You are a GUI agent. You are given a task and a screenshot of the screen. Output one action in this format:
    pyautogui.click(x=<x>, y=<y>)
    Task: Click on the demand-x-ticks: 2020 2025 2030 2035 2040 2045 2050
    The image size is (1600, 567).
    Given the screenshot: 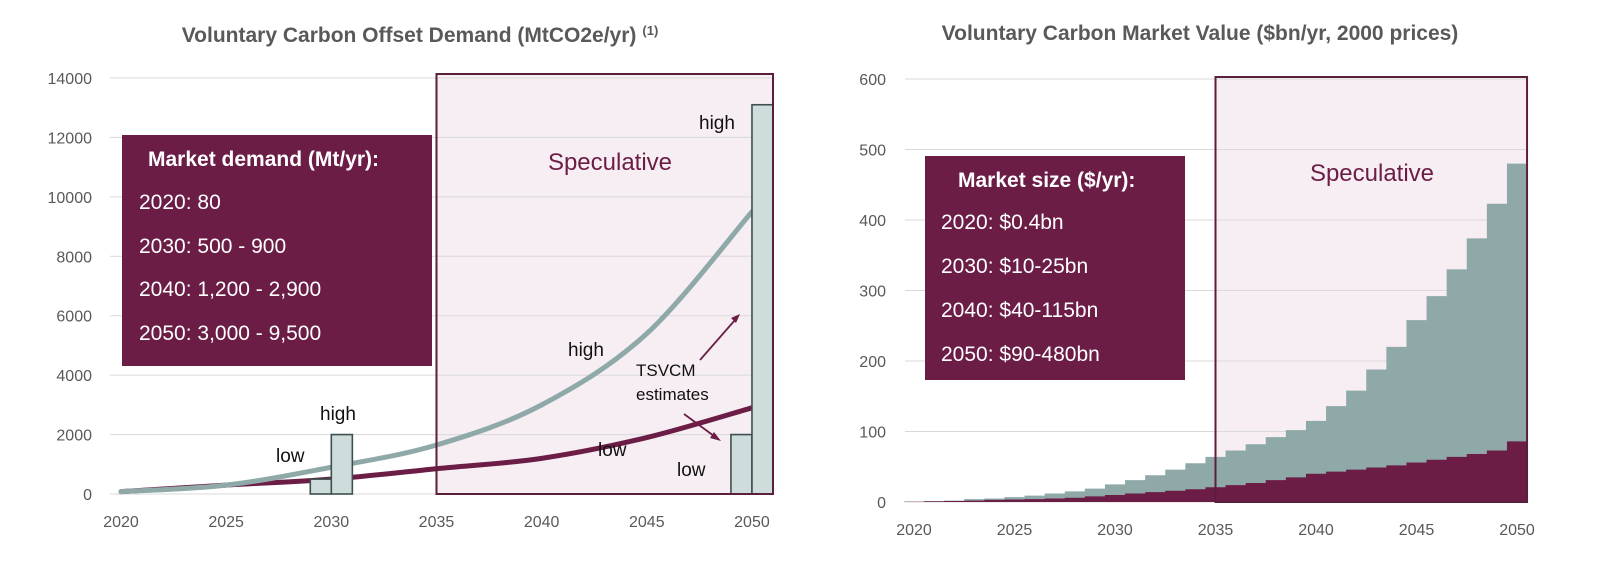 What is the action you would take?
    pyautogui.click(x=436, y=522)
    